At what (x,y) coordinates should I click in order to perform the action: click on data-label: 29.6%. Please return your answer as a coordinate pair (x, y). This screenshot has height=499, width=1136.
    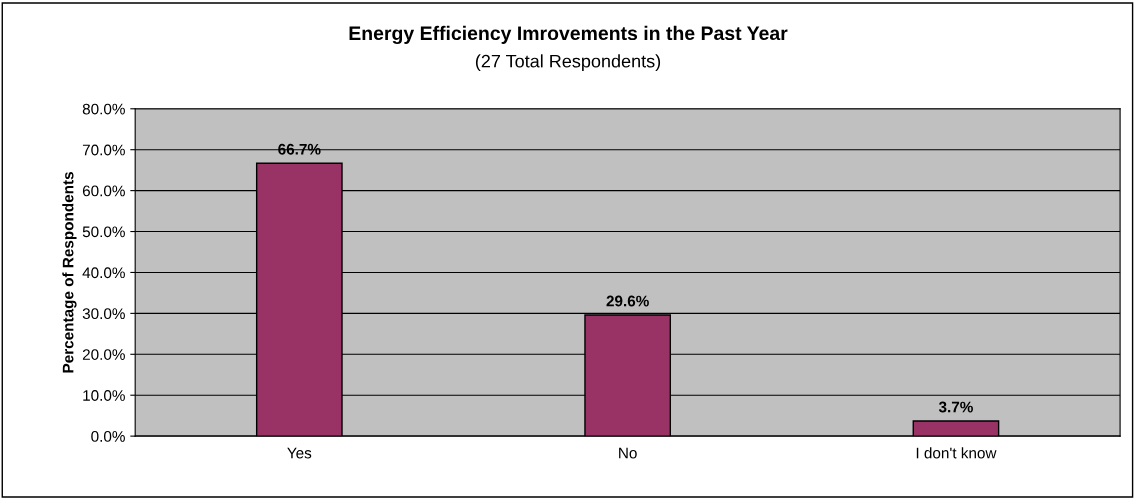
    Looking at the image, I should click on (627, 301).